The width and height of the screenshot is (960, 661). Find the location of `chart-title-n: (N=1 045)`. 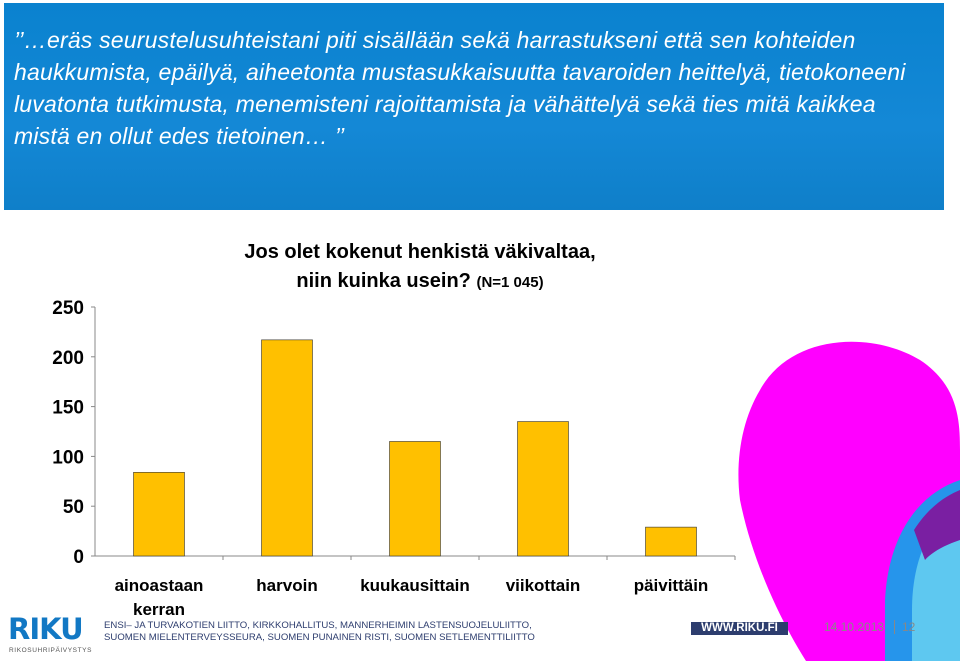

chart-title-n: (N=1 045) is located at coordinates (510, 282).